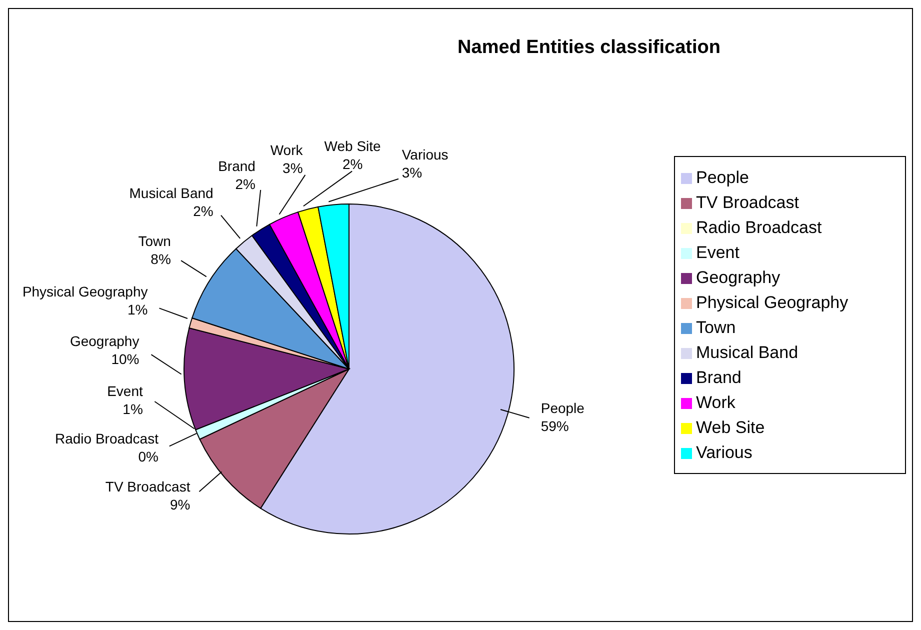 The height and width of the screenshot is (630, 921). Describe the element at coordinates (716, 402) in the screenshot. I see `legend-label: Work` at that location.